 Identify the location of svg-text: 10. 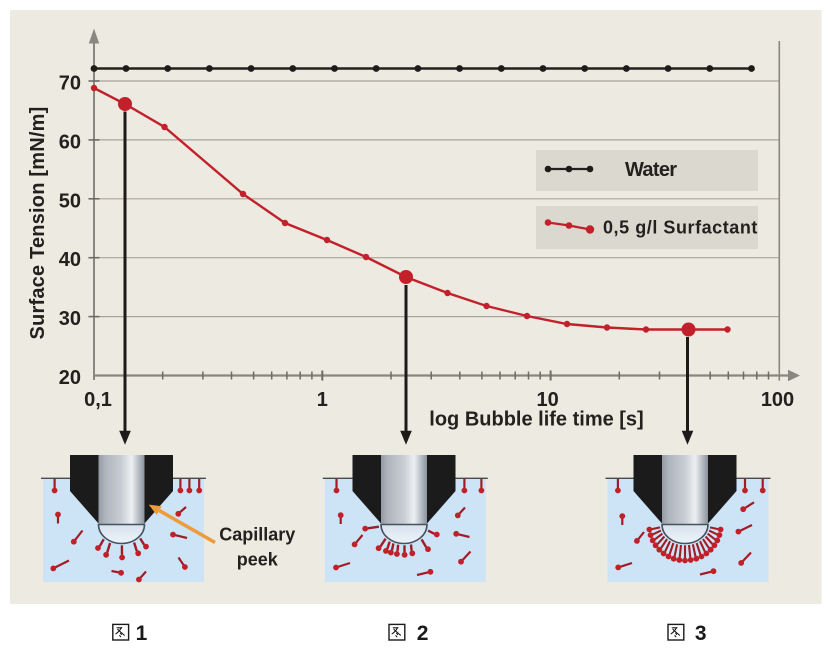
(547, 400).